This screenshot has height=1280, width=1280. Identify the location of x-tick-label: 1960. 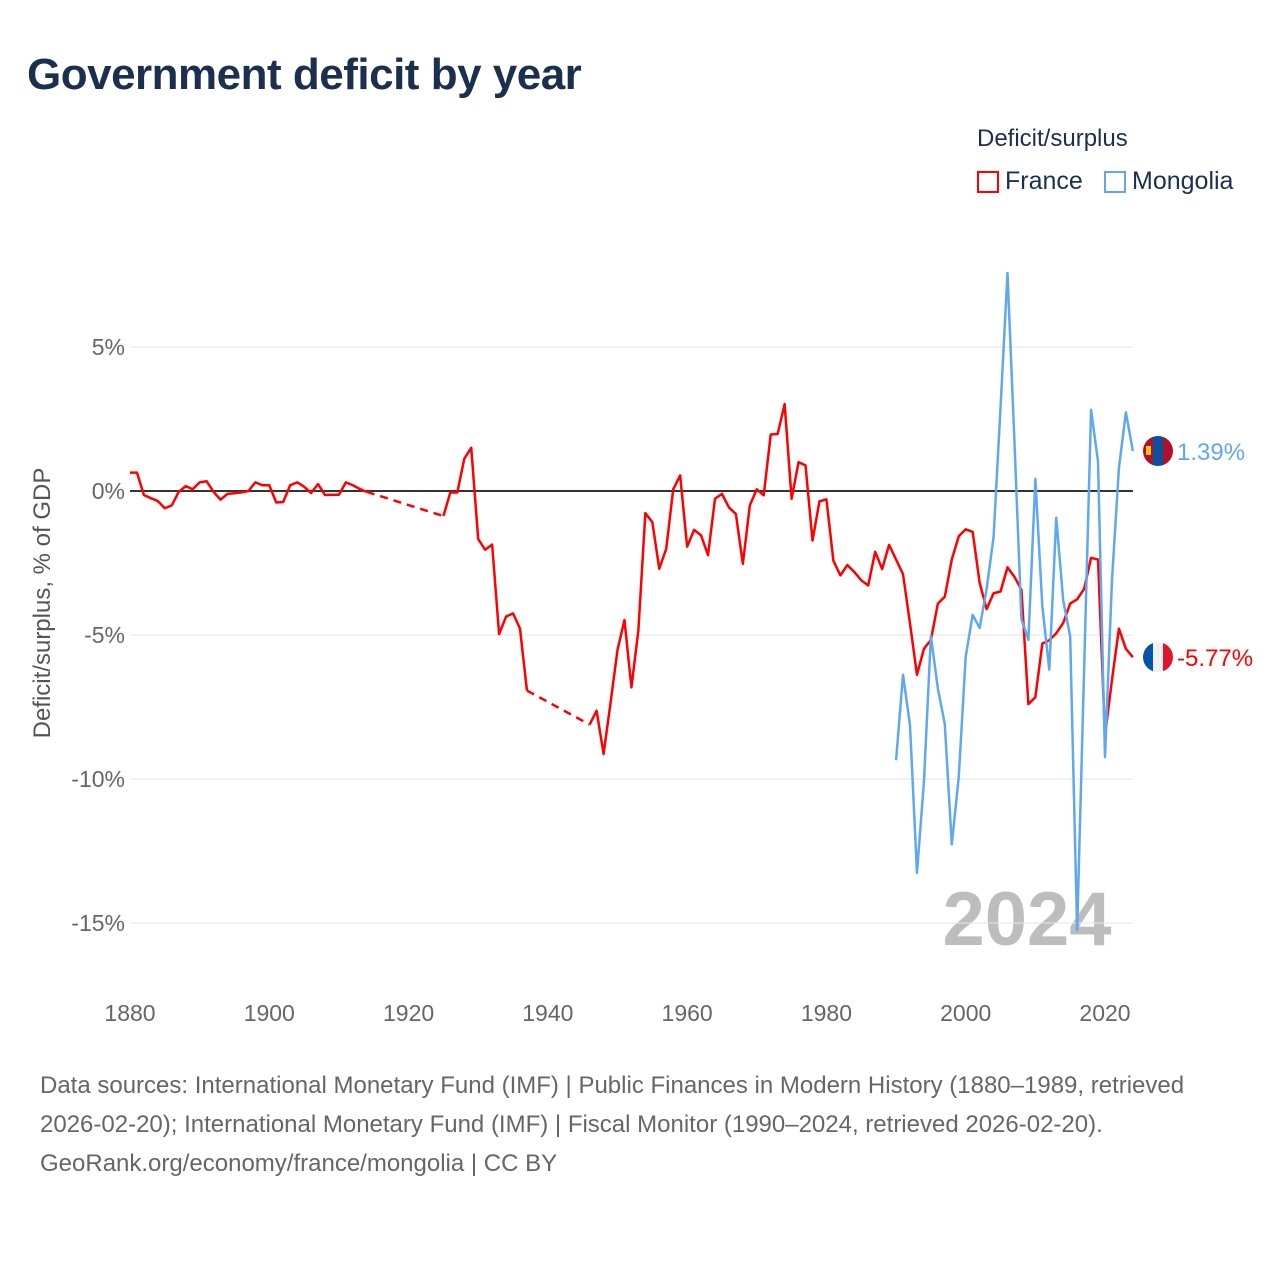
(687, 1013).